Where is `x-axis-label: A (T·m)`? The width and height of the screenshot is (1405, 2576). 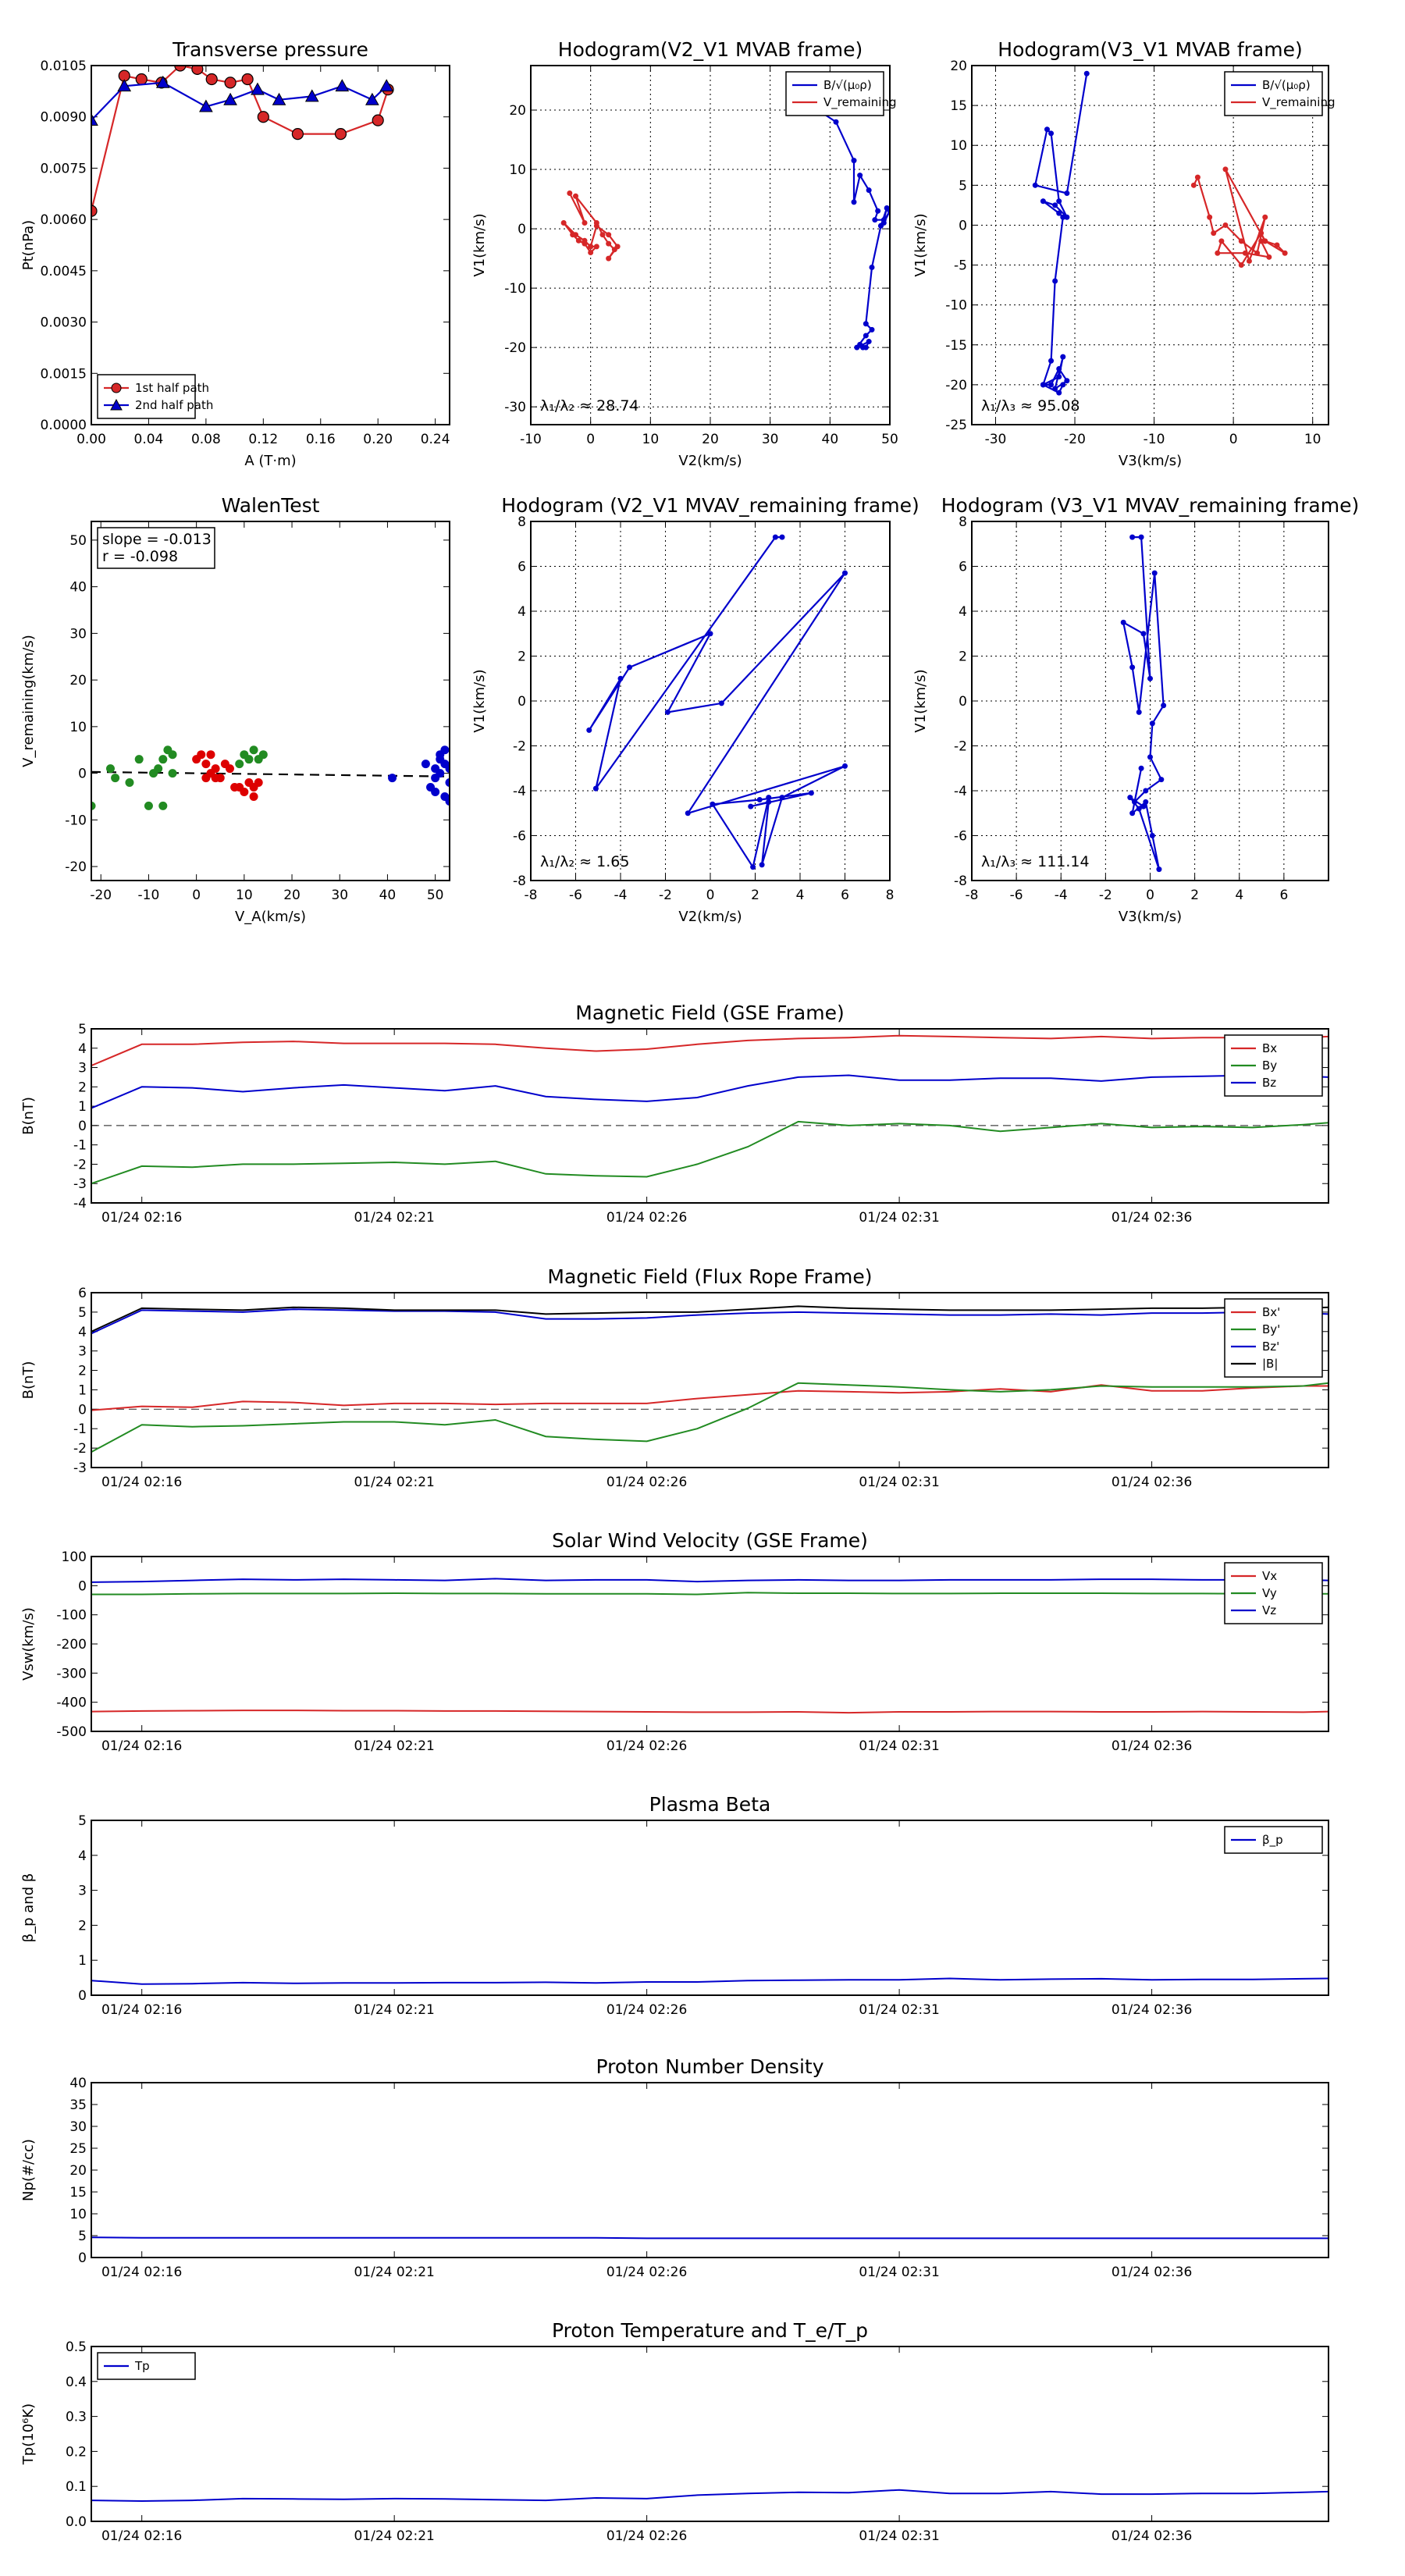 x-axis-label: A (T·m) is located at coordinates (270, 461).